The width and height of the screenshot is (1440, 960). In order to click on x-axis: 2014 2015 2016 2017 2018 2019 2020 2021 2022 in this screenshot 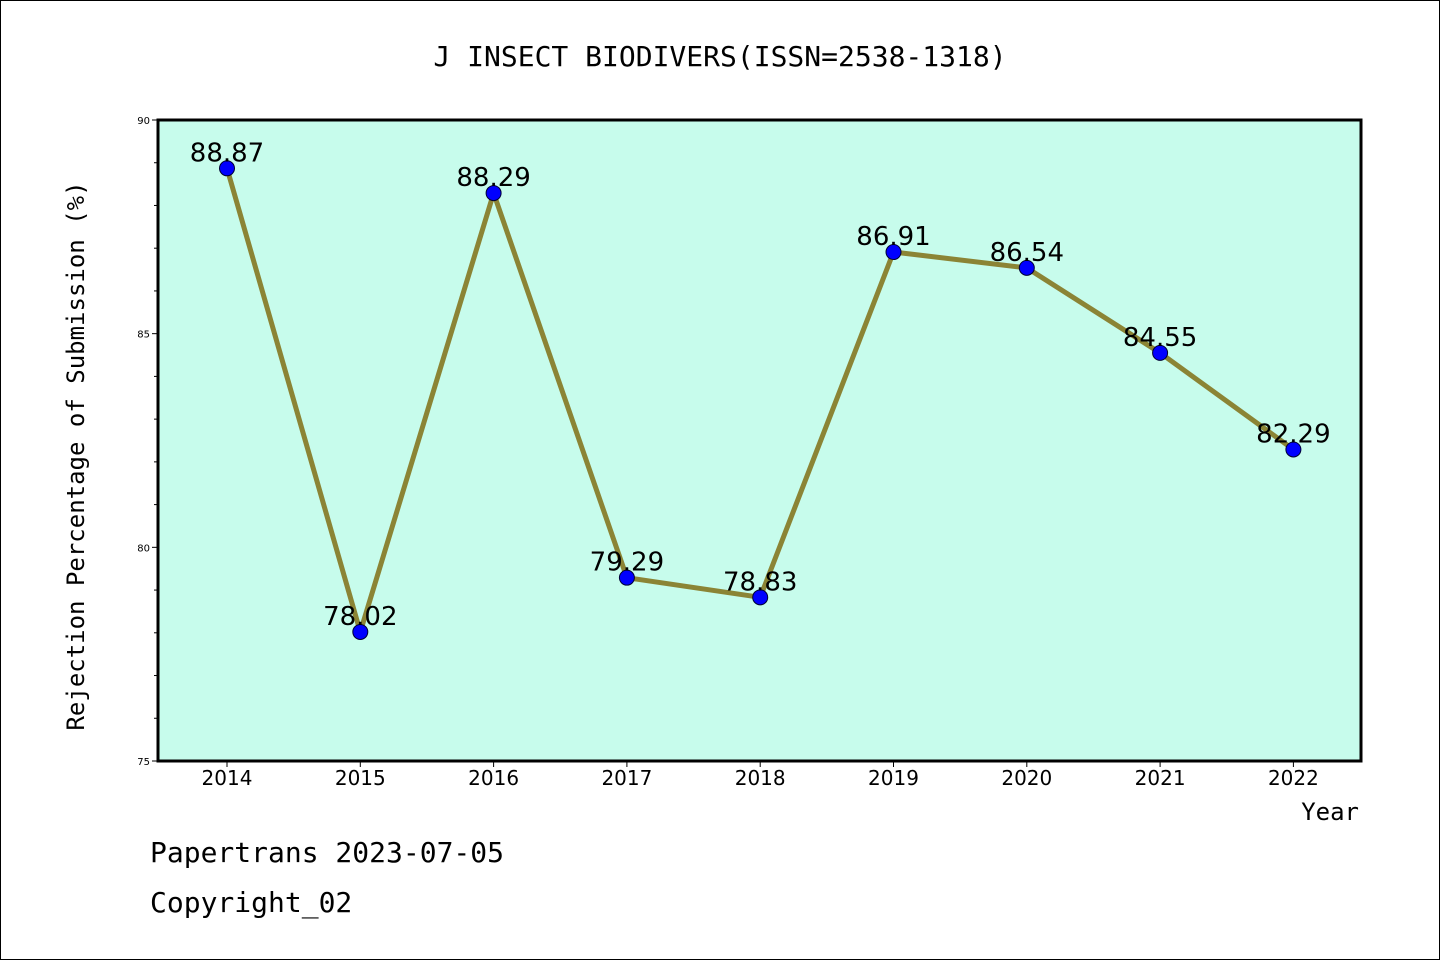, I will do `click(760, 775)`.